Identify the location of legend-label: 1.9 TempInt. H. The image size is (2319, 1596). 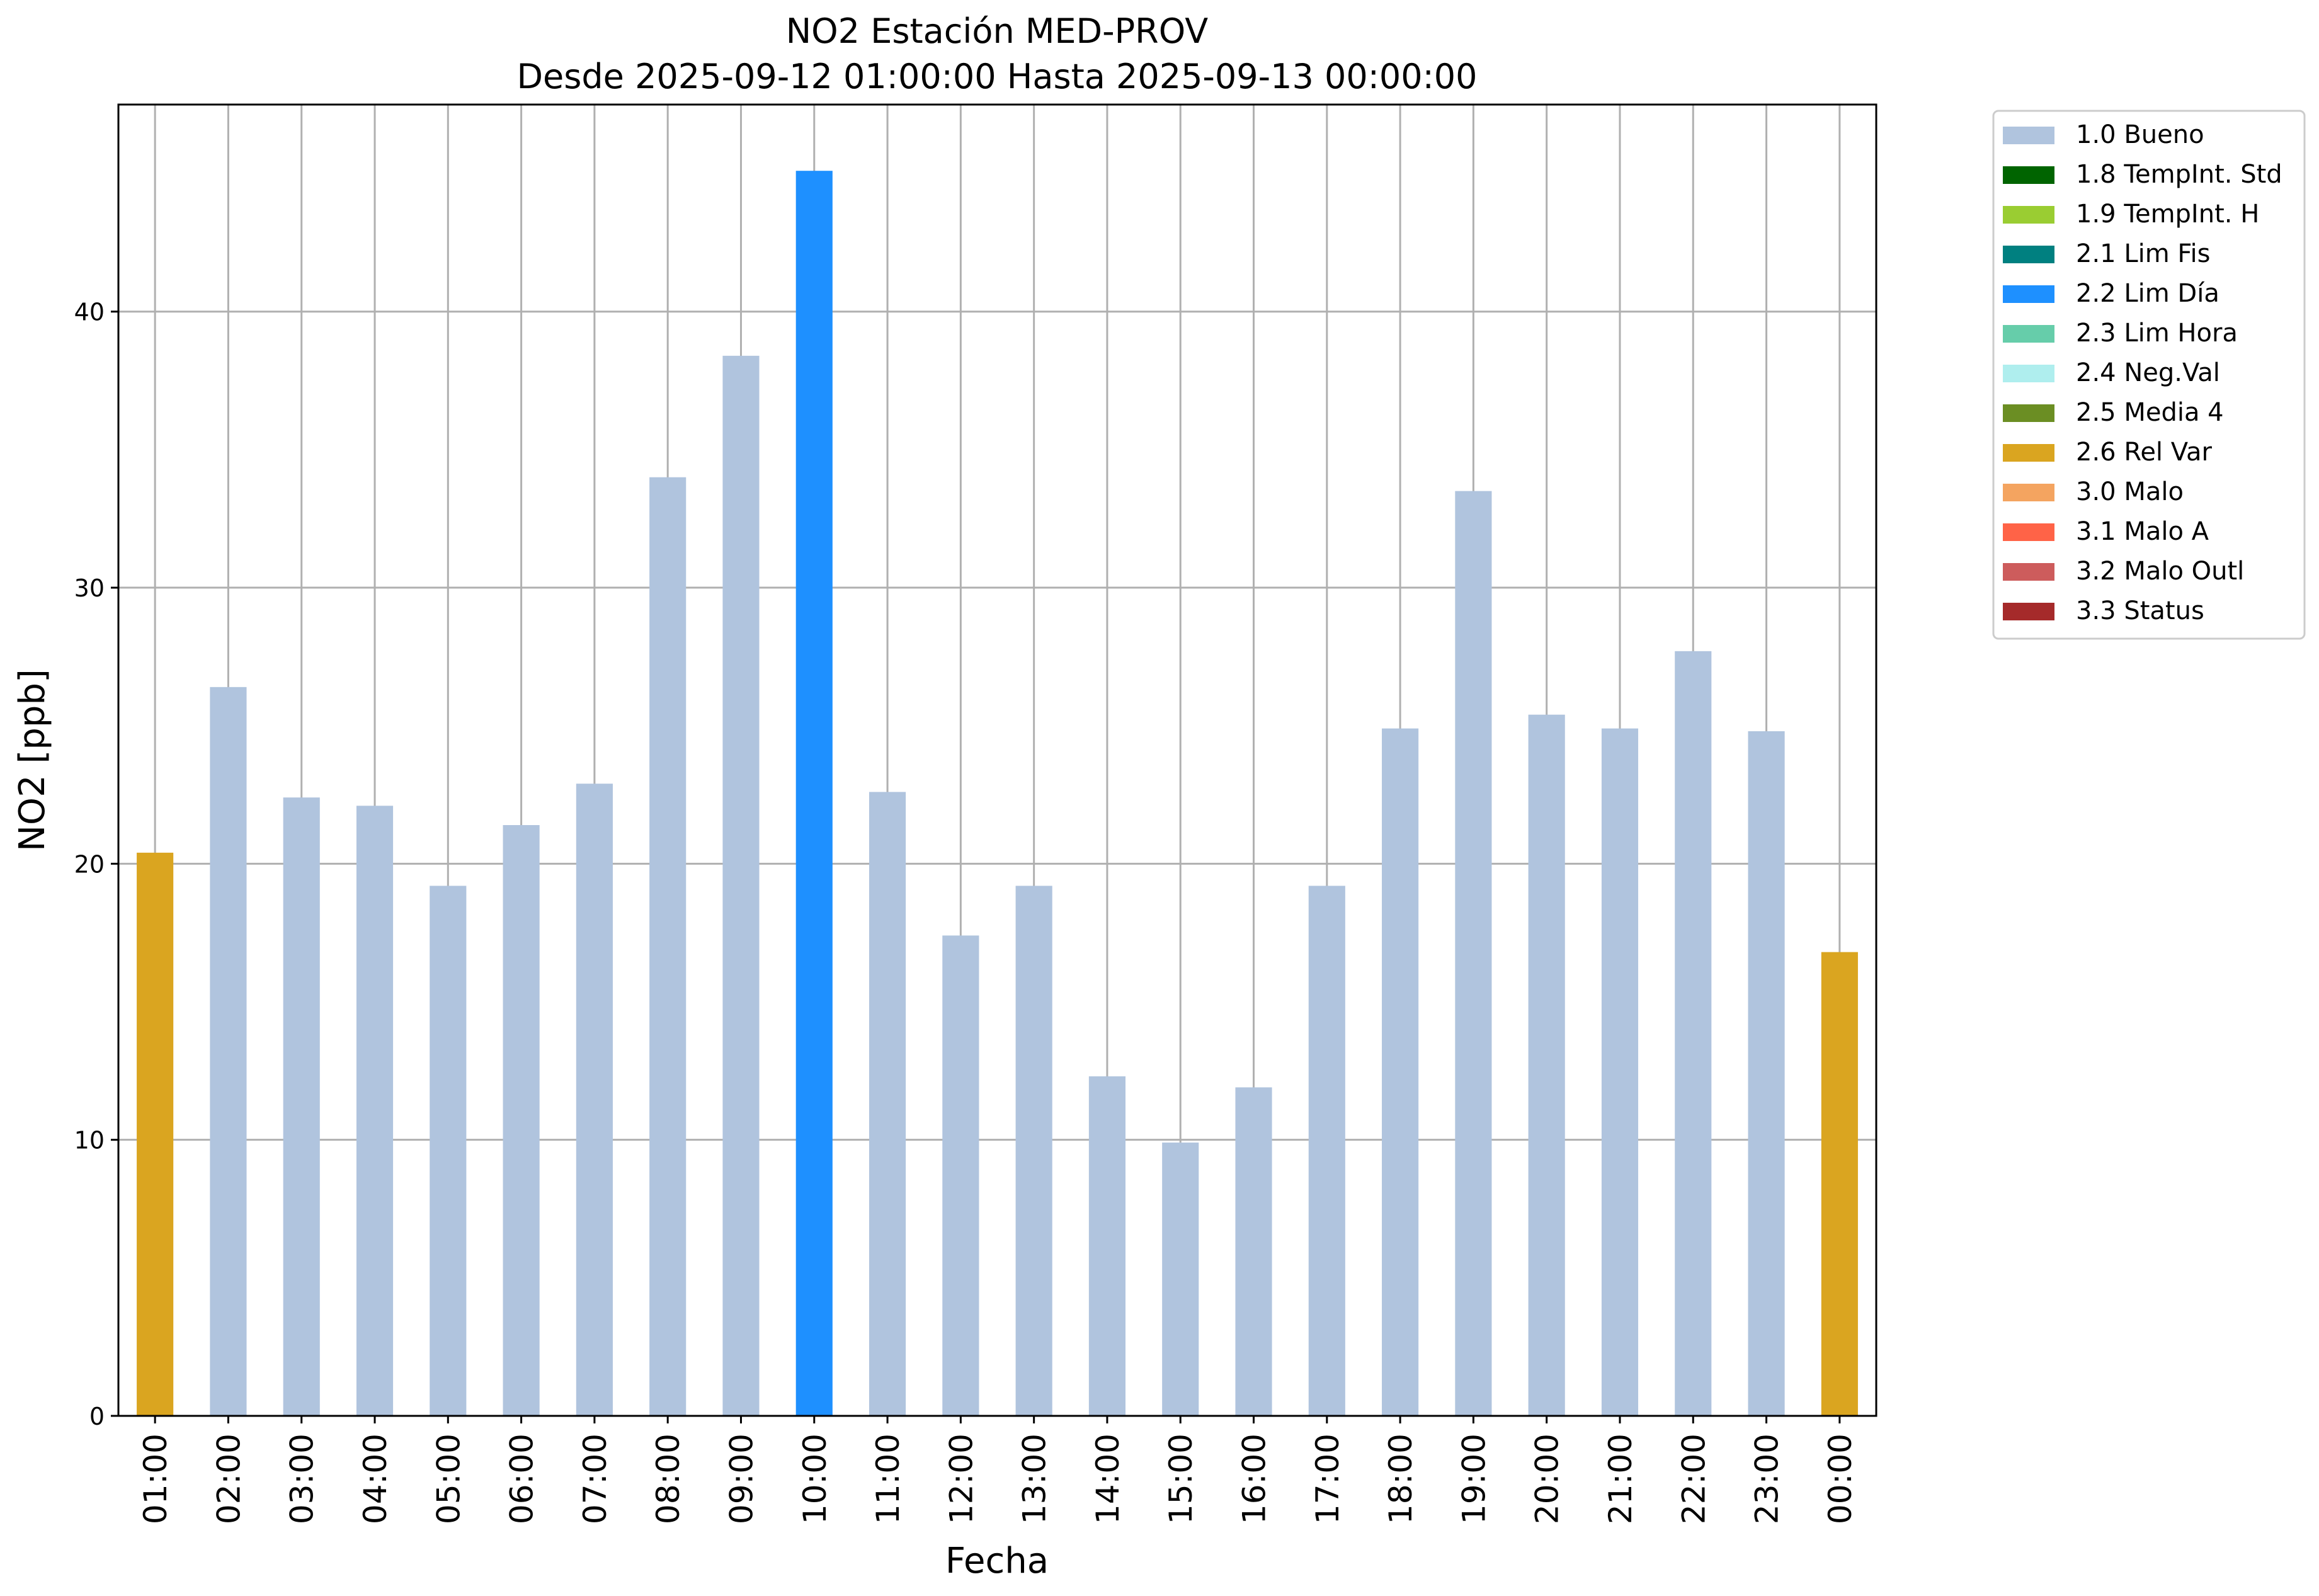
(2167, 214).